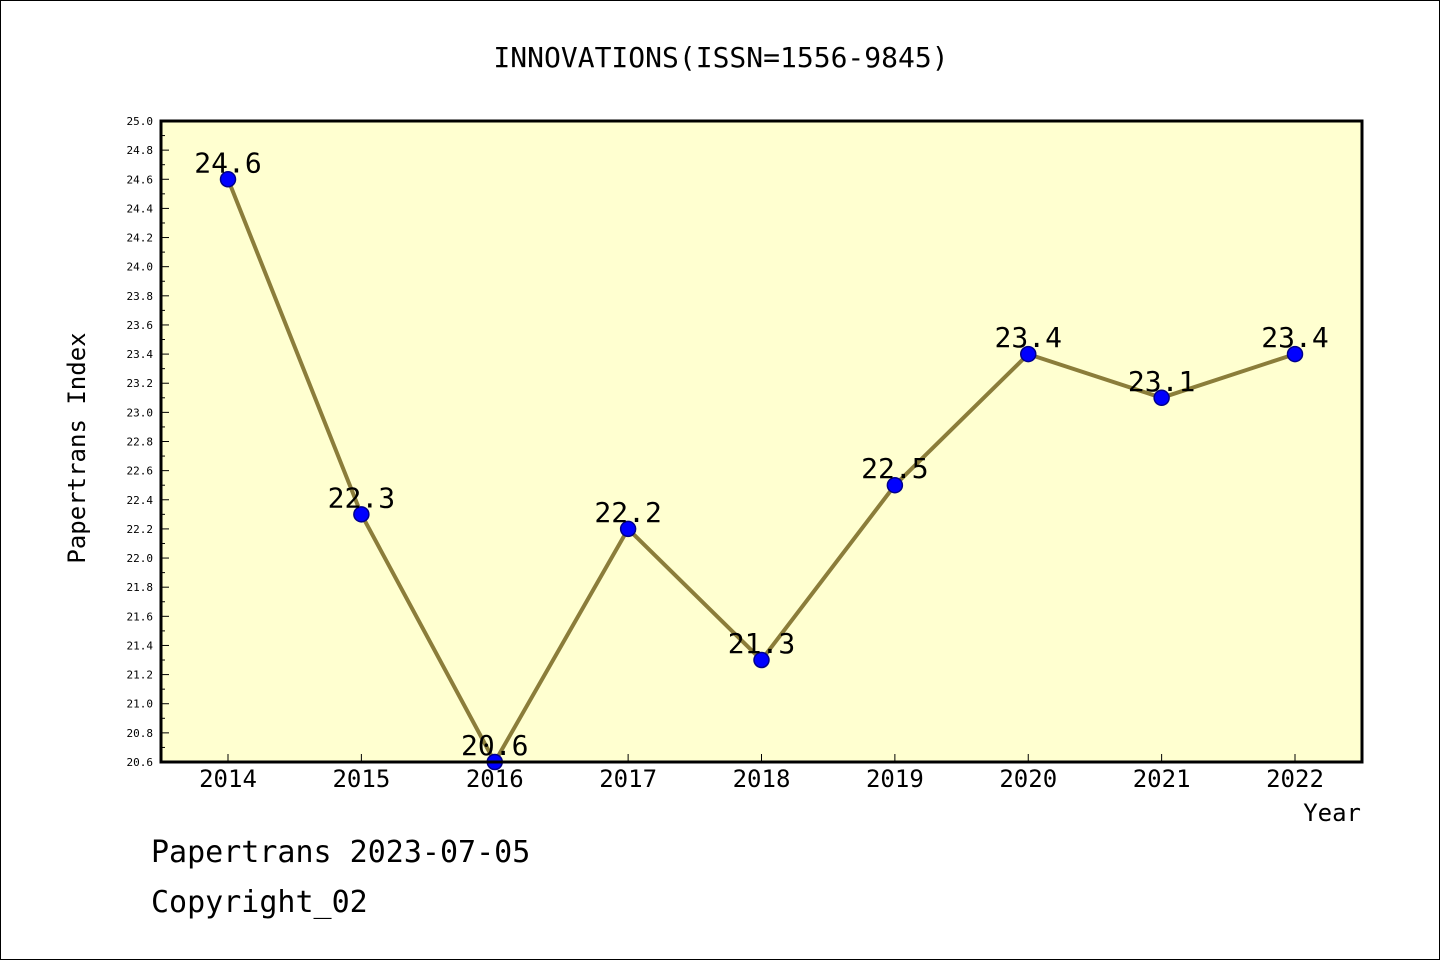  I want to click on x-tick-label: 2018, so click(762, 779).